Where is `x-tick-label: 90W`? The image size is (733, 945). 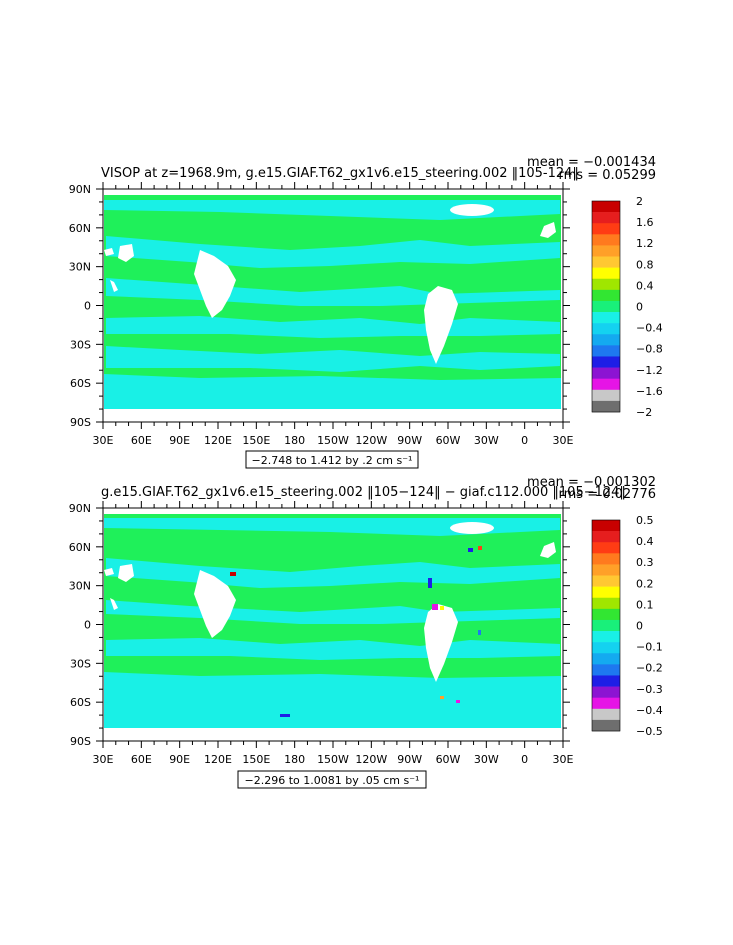
x-tick-label: 90W is located at coordinates (409, 759).